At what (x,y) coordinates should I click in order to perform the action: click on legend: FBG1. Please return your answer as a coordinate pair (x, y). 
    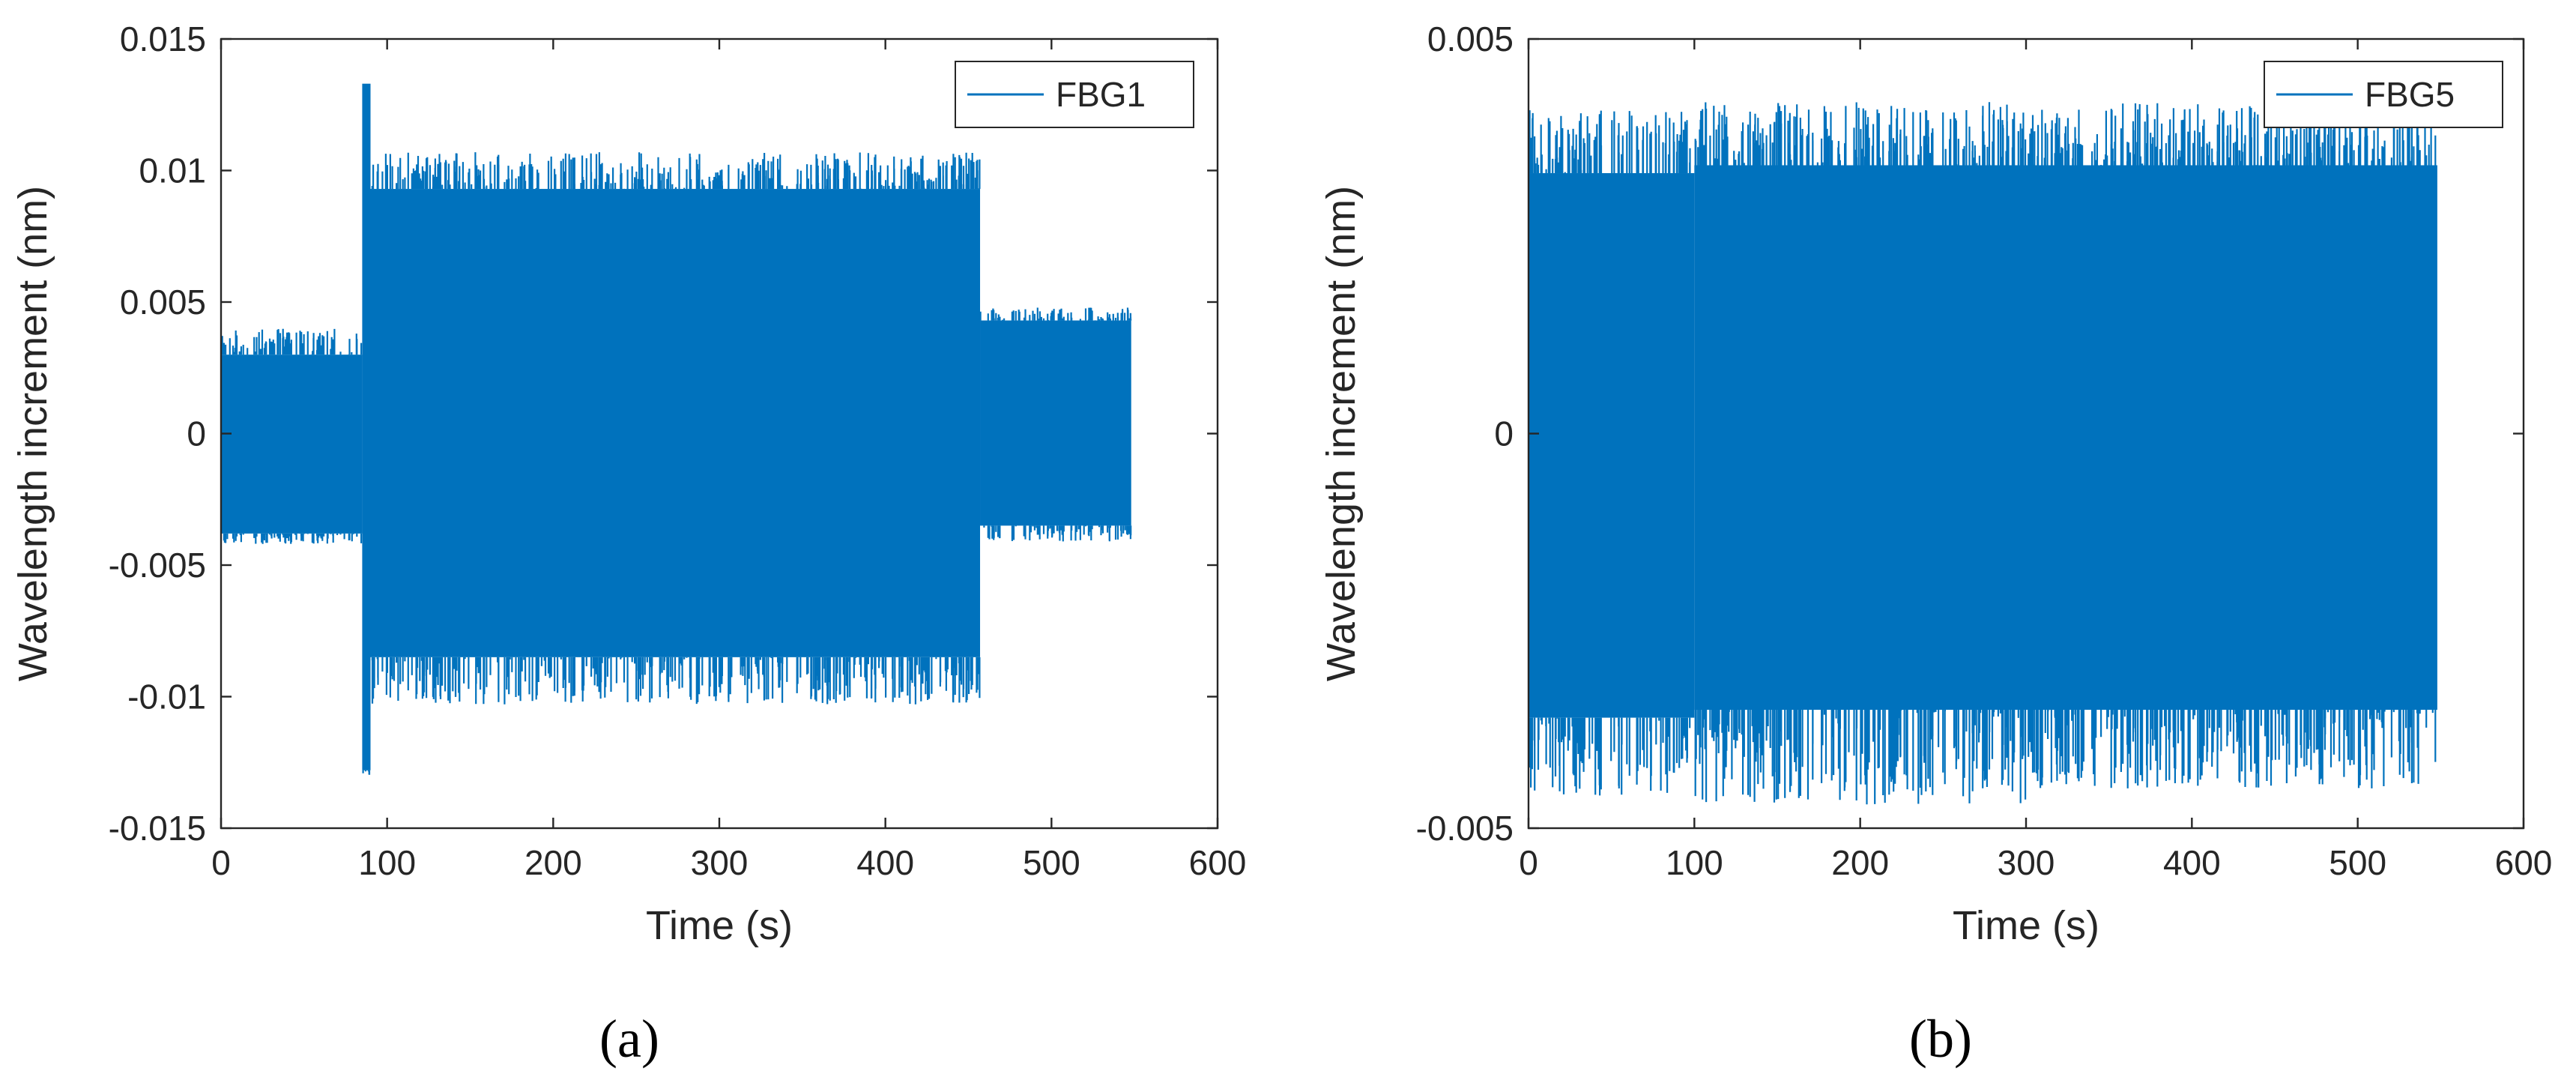
    Looking at the image, I should click on (1074, 94).